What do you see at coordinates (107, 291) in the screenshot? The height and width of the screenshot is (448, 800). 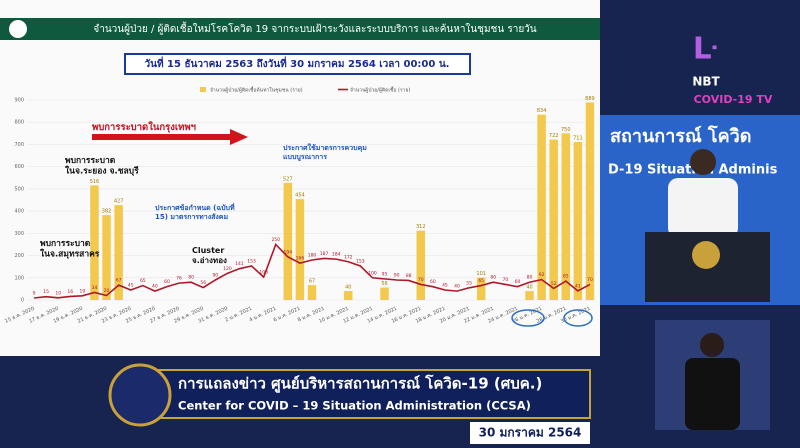 I see `line-value-label: 20` at bounding box center [107, 291].